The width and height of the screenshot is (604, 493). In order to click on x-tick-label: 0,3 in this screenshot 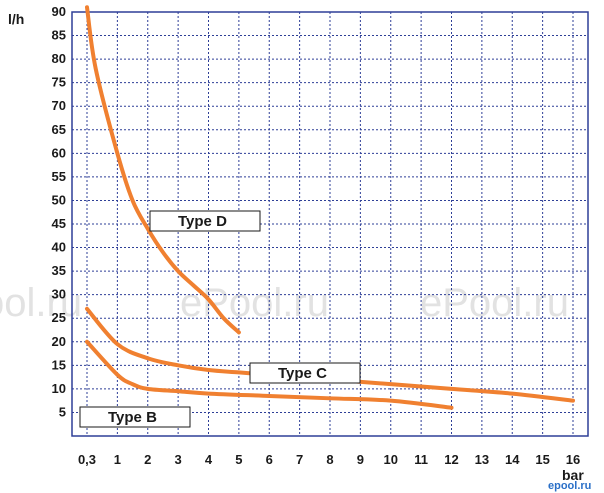, I will do `click(87, 459)`.